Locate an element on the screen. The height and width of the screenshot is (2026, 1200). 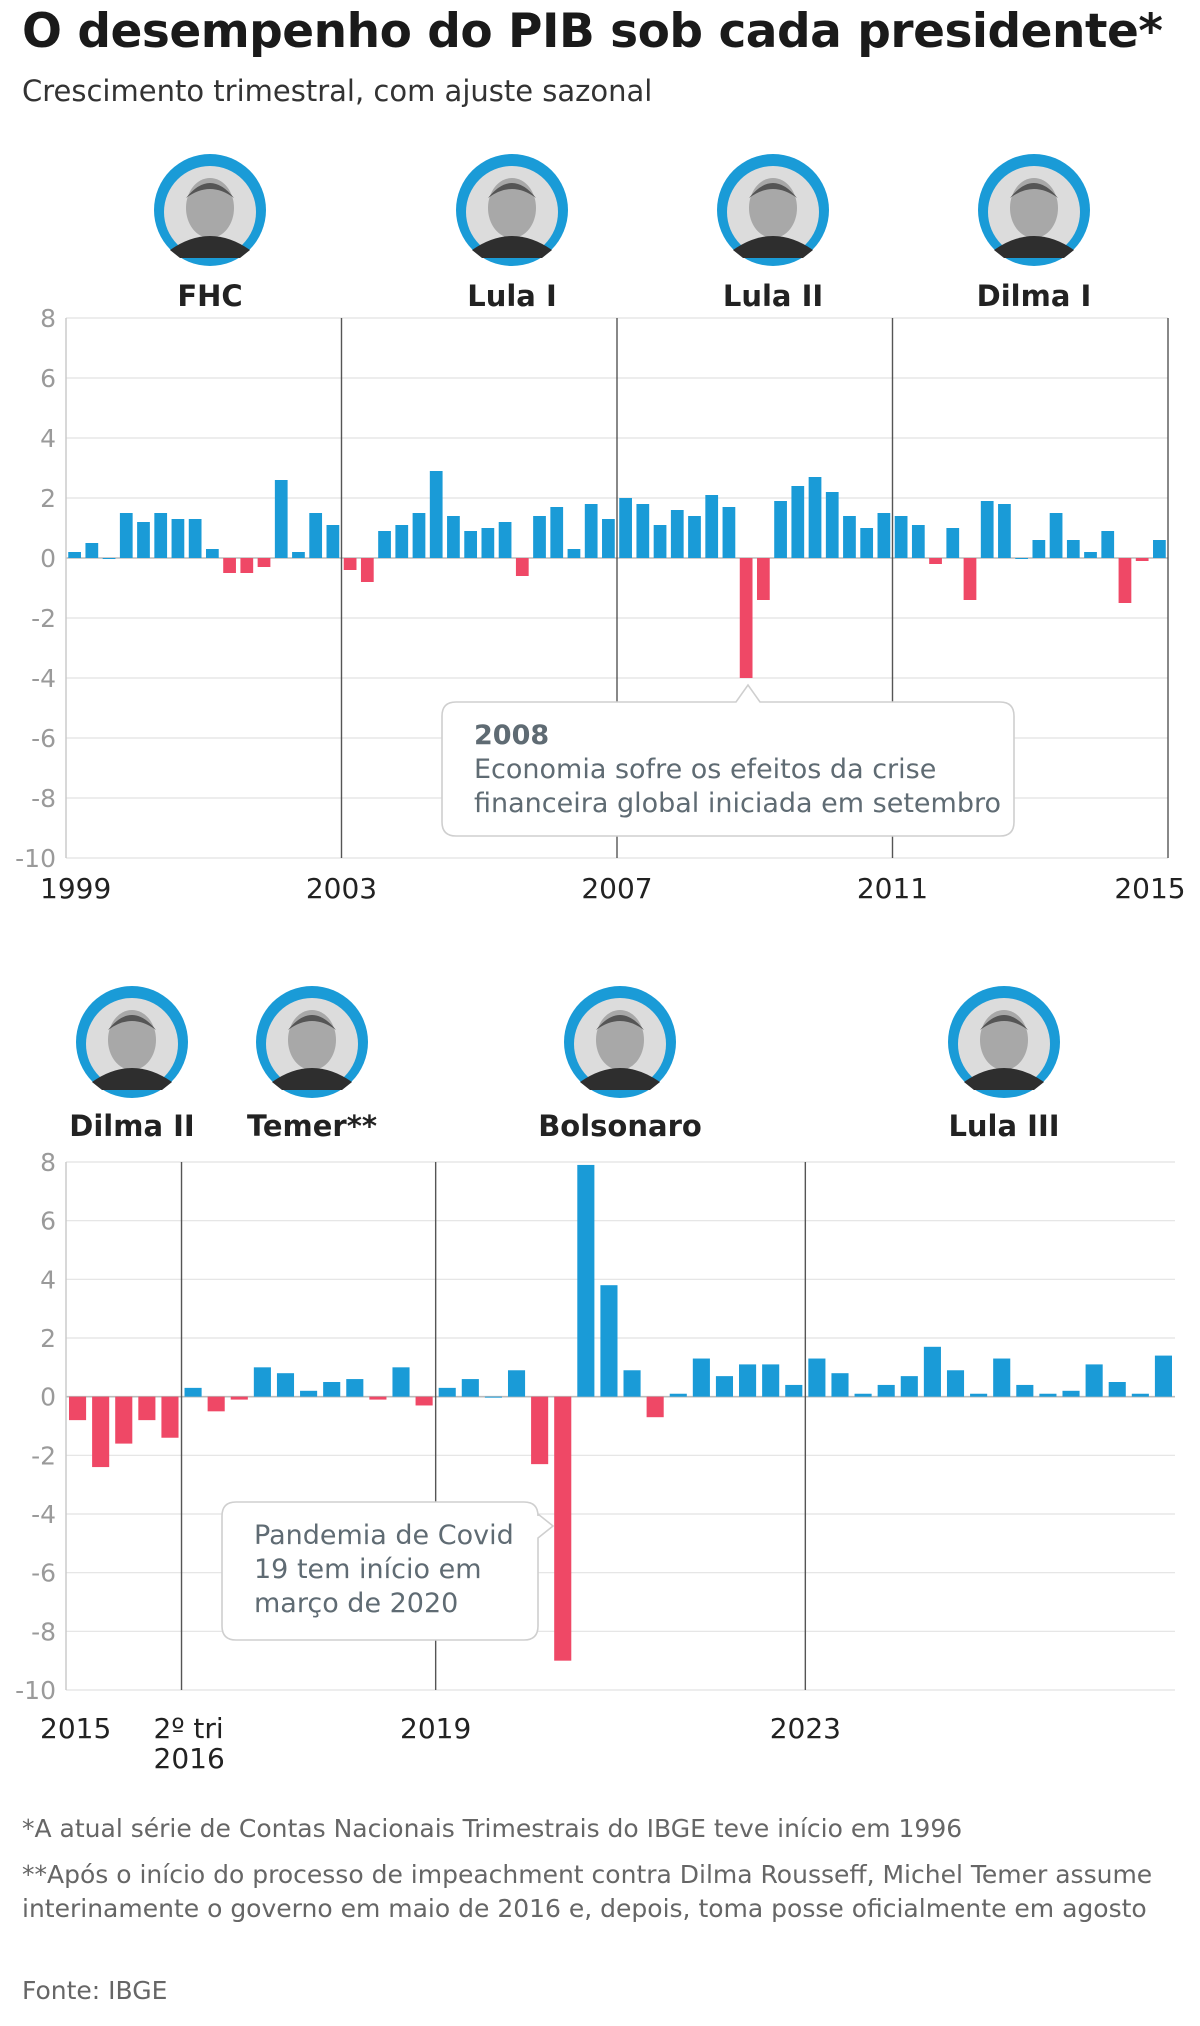
x-tick-label: 2007 is located at coordinates (616, 888).